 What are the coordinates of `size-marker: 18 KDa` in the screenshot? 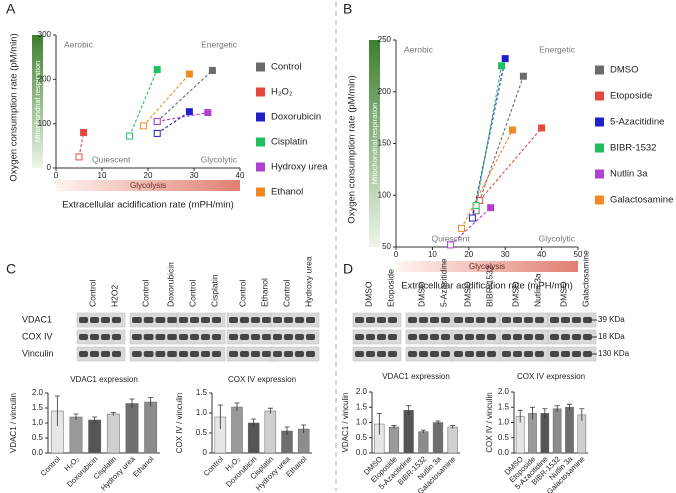 It's located at (611, 336).